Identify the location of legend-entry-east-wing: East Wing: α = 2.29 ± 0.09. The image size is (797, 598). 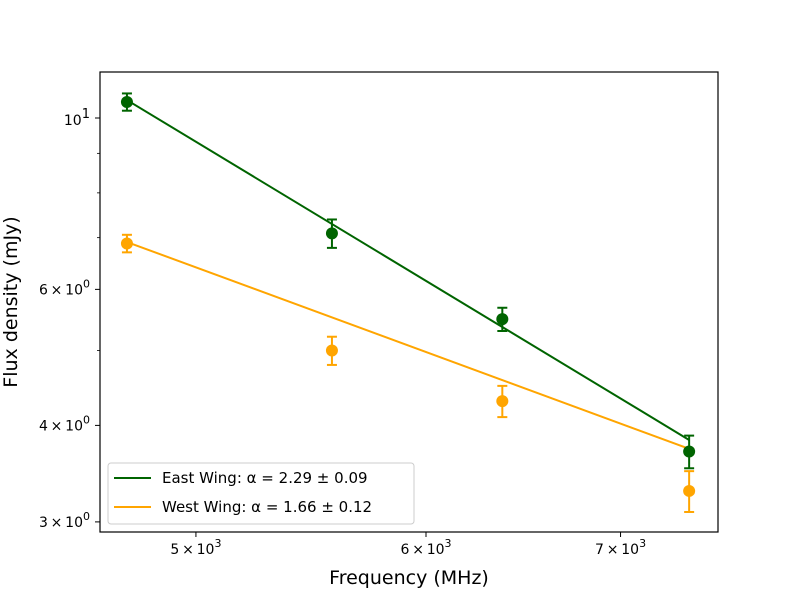
(241, 478).